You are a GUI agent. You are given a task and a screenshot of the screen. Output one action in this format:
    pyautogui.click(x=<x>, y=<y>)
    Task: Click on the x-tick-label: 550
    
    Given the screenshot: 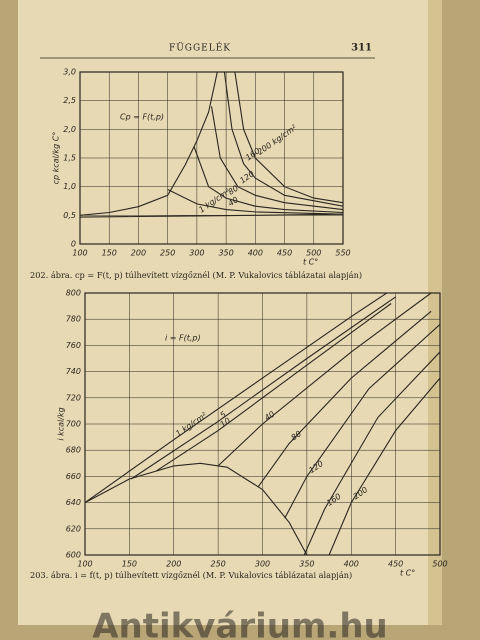 What is the action you would take?
    pyautogui.click(x=342, y=253)
    